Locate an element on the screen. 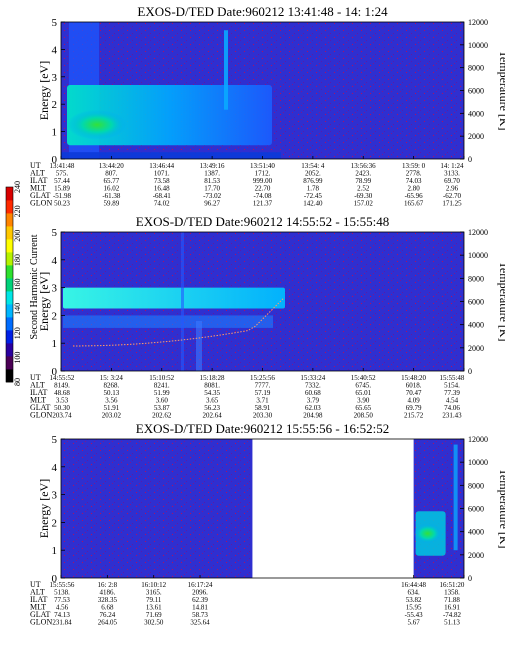  orbit-row-value: 3.90 is located at coordinates (363, 401).